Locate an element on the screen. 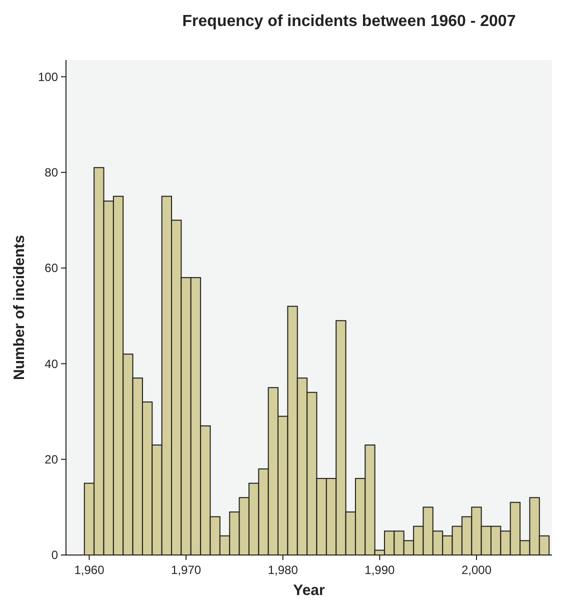 Image resolution: width=566 pixels, height=601 pixels. chart-title: Frequency of incidents between 1960 - 2007 is located at coordinates (349, 21).